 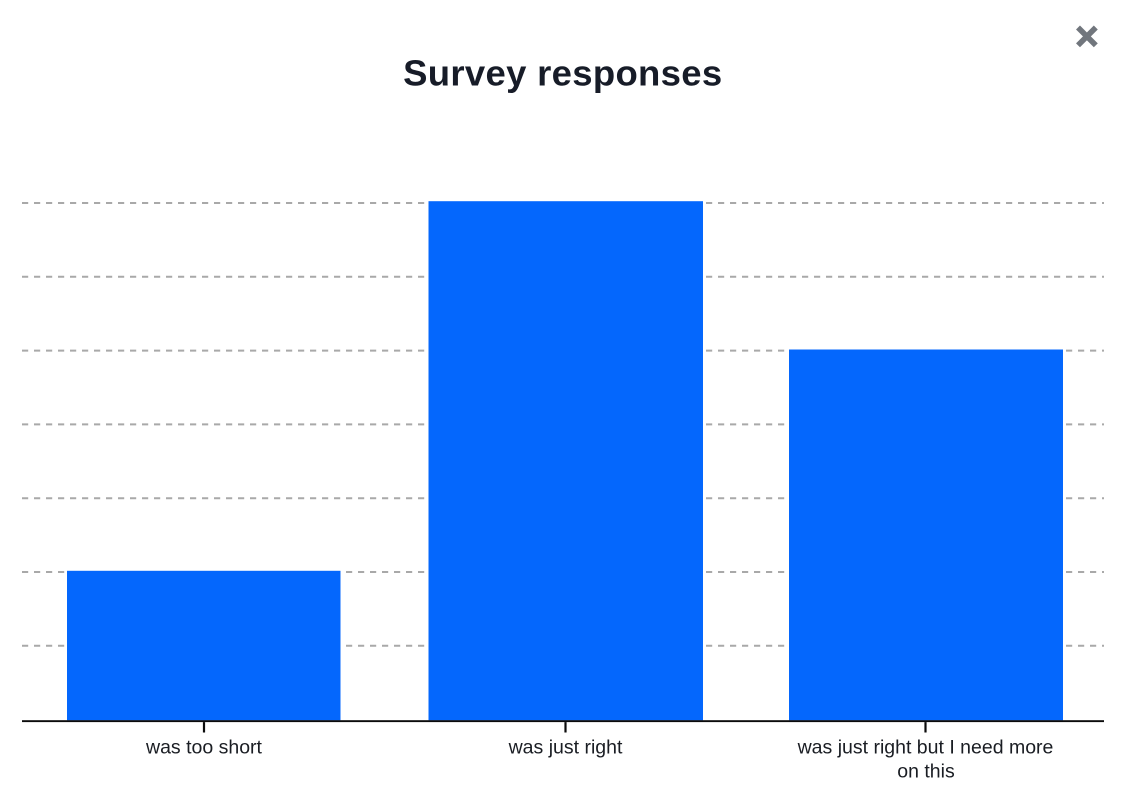 I want to click on svg-text: Survey responses, so click(x=562, y=73).